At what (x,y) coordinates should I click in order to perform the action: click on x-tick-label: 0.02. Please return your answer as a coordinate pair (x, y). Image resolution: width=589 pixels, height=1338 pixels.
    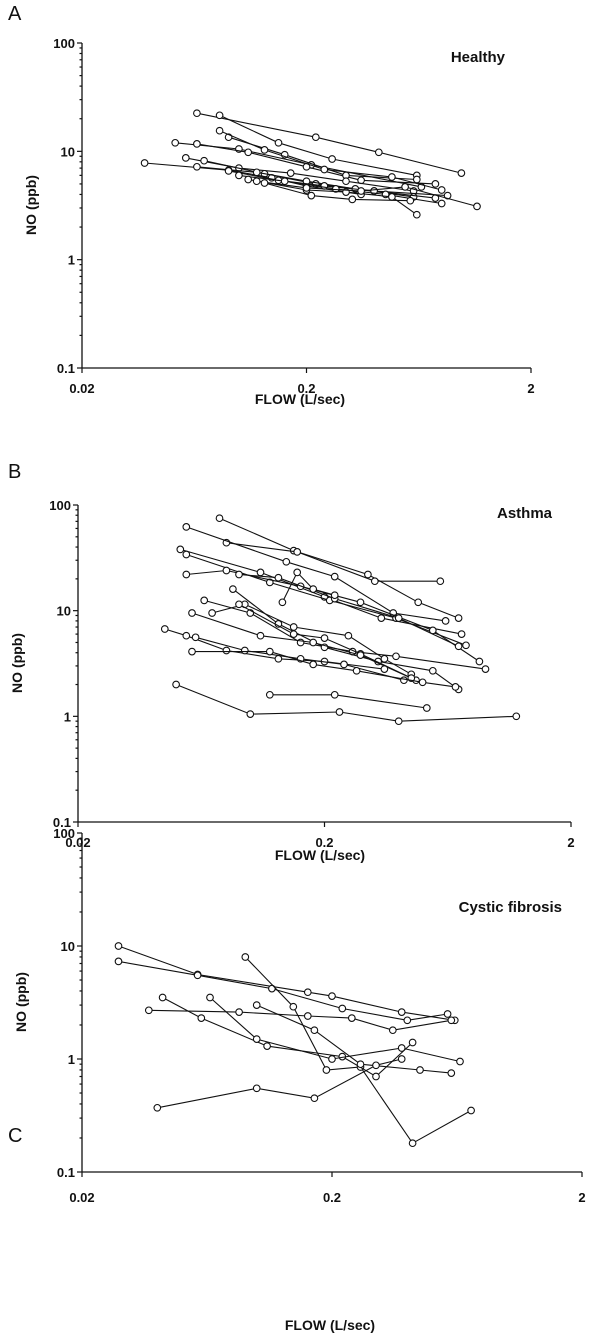
    Looking at the image, I should click on (81, 388).